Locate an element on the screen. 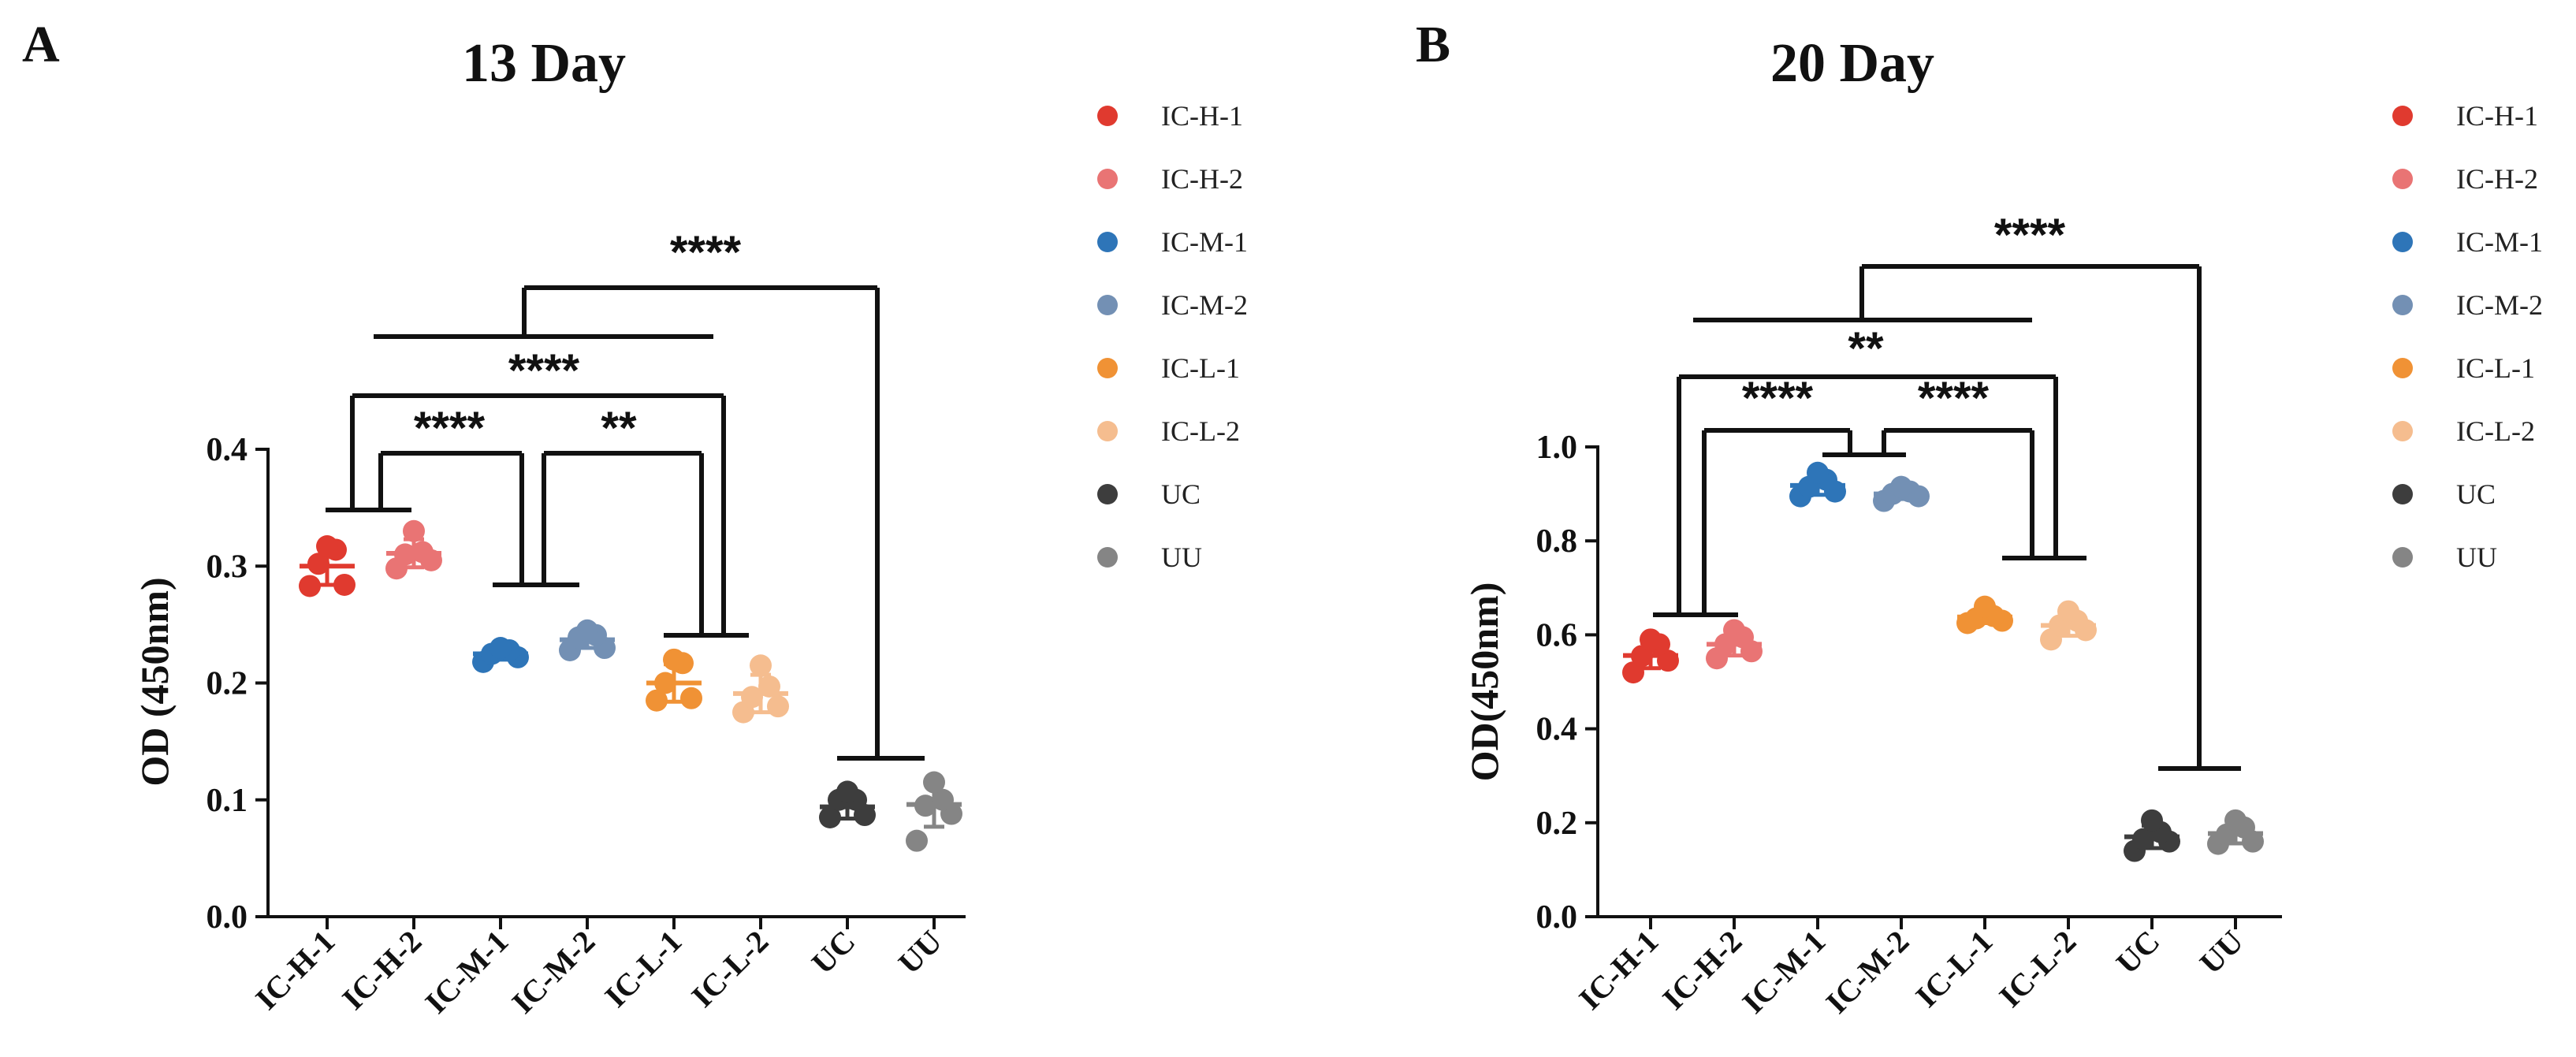  panel-b-x-tick-label: IC-L-1 is located at coordinates (1953, 969).